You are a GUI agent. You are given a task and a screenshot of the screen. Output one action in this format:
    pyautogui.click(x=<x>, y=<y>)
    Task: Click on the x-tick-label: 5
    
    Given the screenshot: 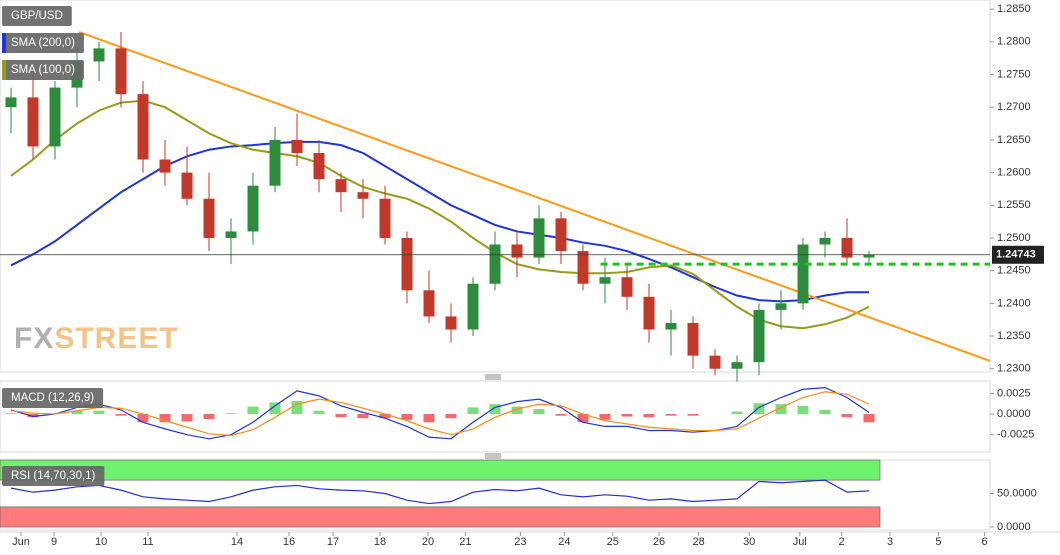 What is the action you would take?
    pyautogui.click(x=938, y=542)
    